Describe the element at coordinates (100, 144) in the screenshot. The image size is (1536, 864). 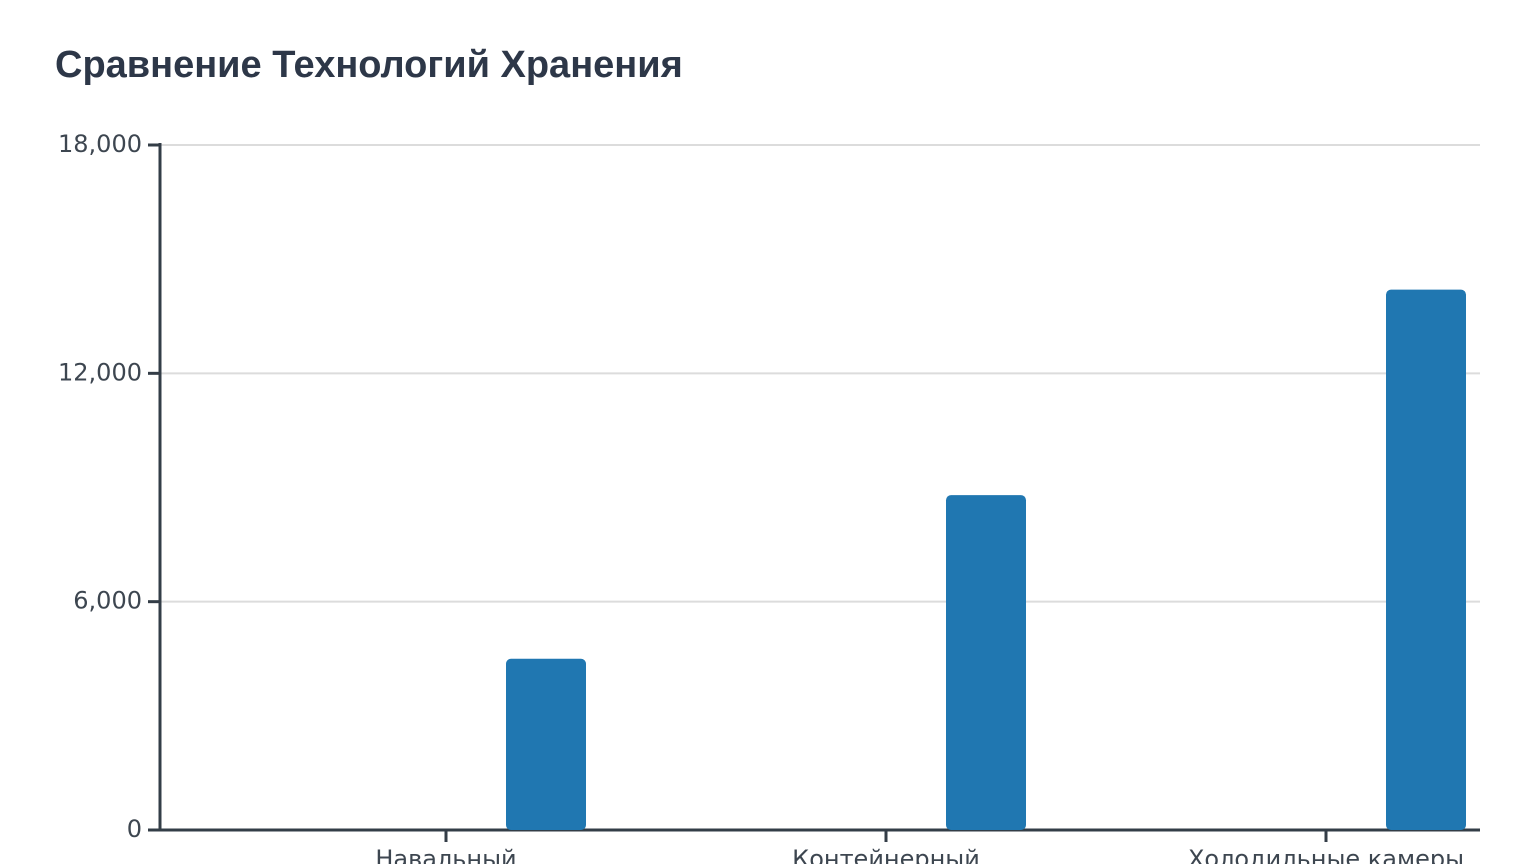
I see `y-tick-label: 18,000` at that location.